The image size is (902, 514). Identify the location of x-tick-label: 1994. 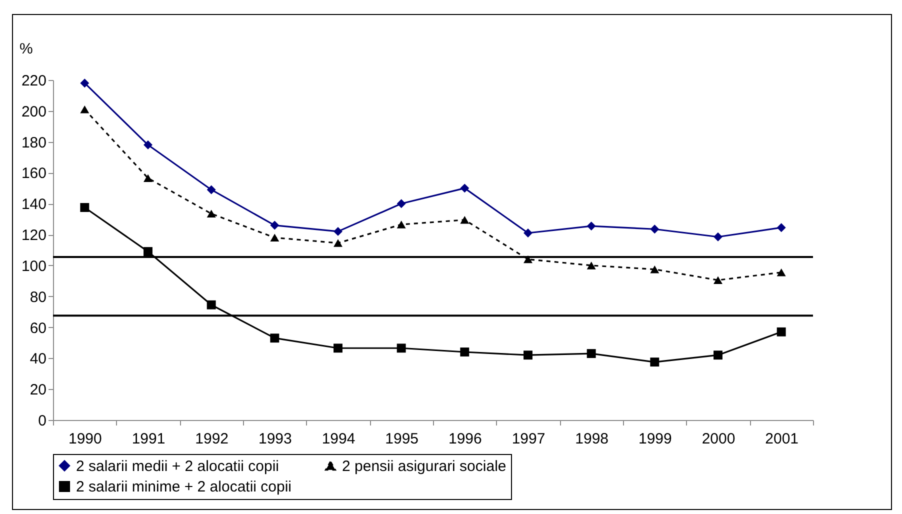
(339, 439).